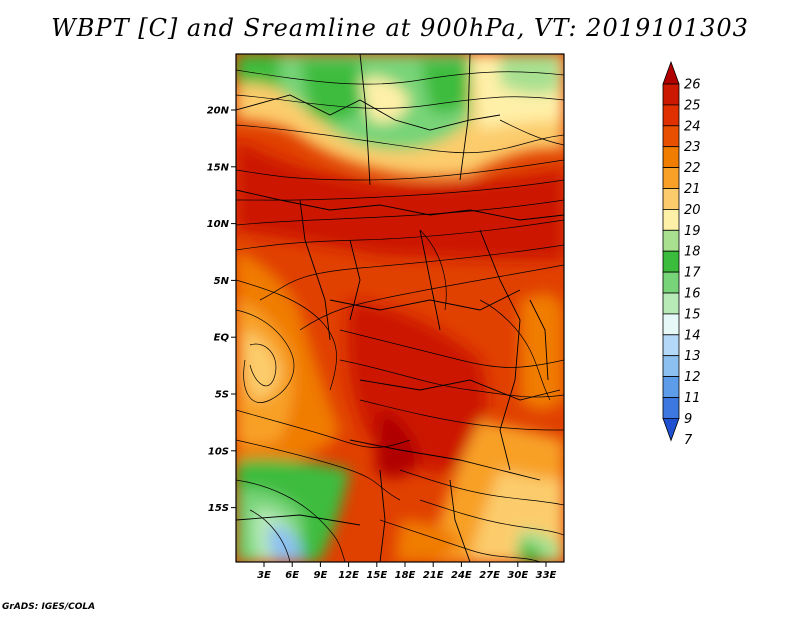 The height and width of the screenshot is (618, 800). Describe the element at coordinates (348, 575) in the screenshot. I see `lon-label: 12E` at that location.